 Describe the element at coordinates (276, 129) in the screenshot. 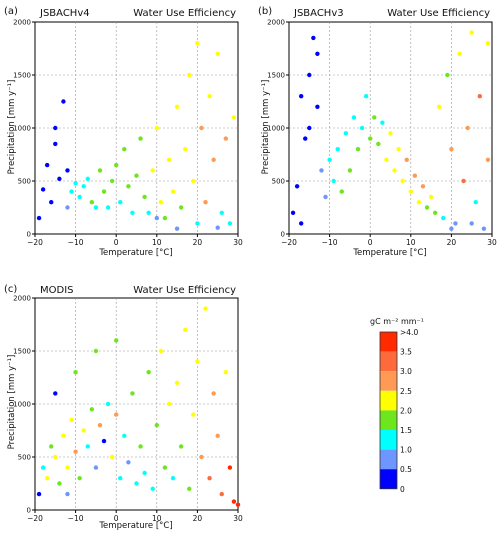

I see `y-tick-label: 1000` at that location.